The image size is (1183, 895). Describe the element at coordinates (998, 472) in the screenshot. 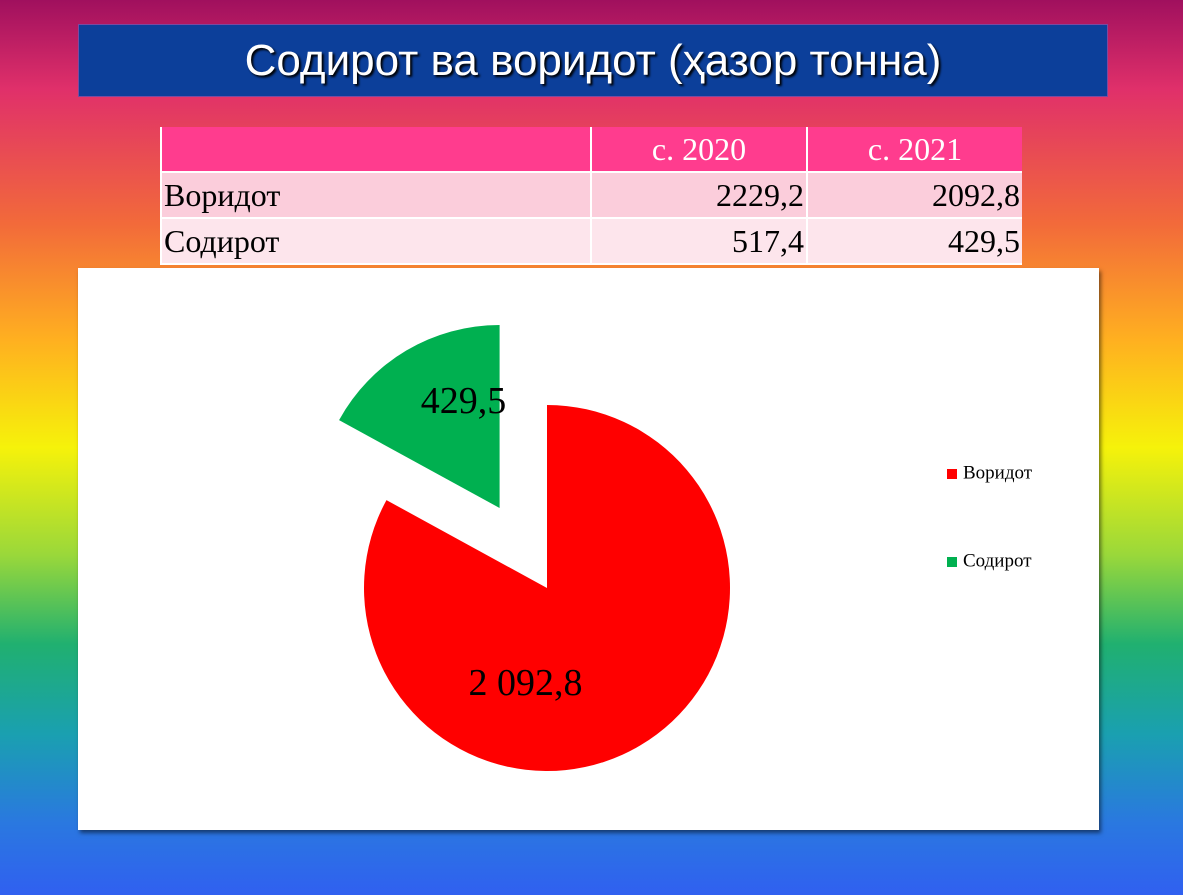

I see `legend-label: Воридот` at that location.